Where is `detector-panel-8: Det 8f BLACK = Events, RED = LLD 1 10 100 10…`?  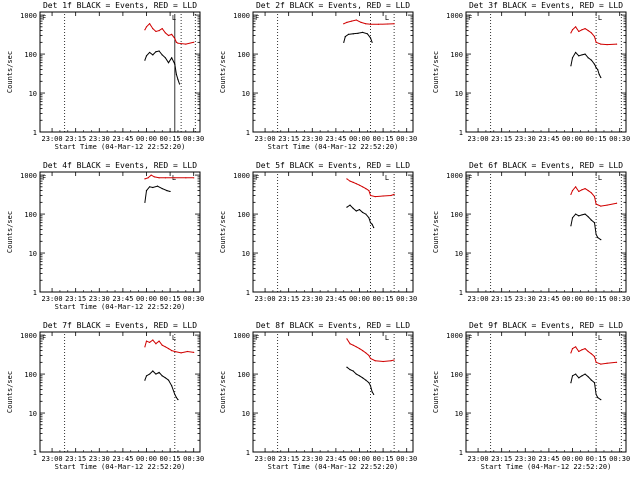
detector-panel-8: Det 8f BLACK = Events, RED = LLD 1 10 100 10… is located at coordinates (318, 396).